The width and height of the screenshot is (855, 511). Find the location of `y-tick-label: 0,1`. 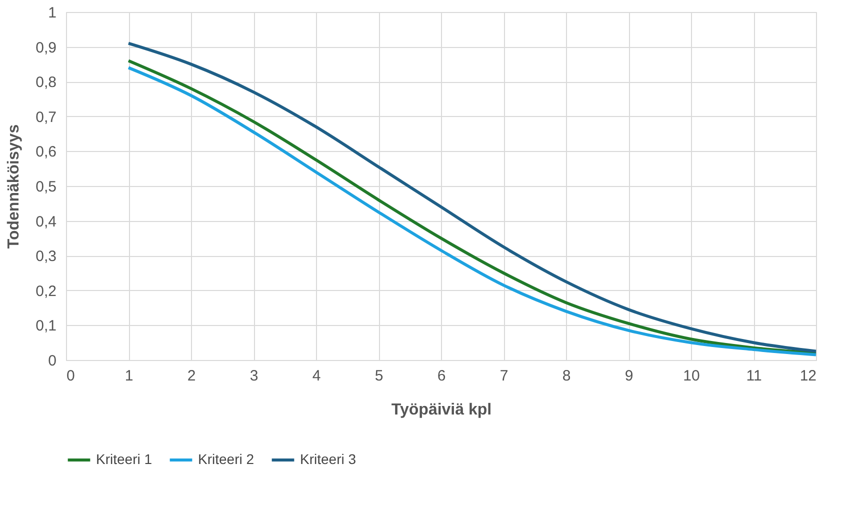

y-tick-label: 0,1 is located at coordinates (46, 326).